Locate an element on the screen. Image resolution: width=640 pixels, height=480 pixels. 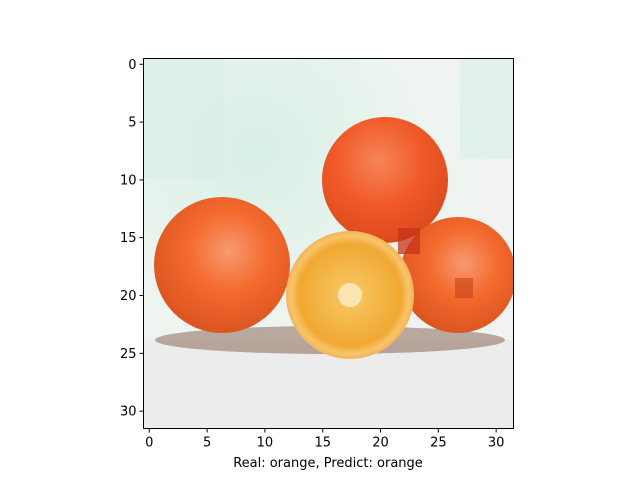
y-axis-ticks: 0 5 10 15 20 25 30 is located at coordinates (132, 239).